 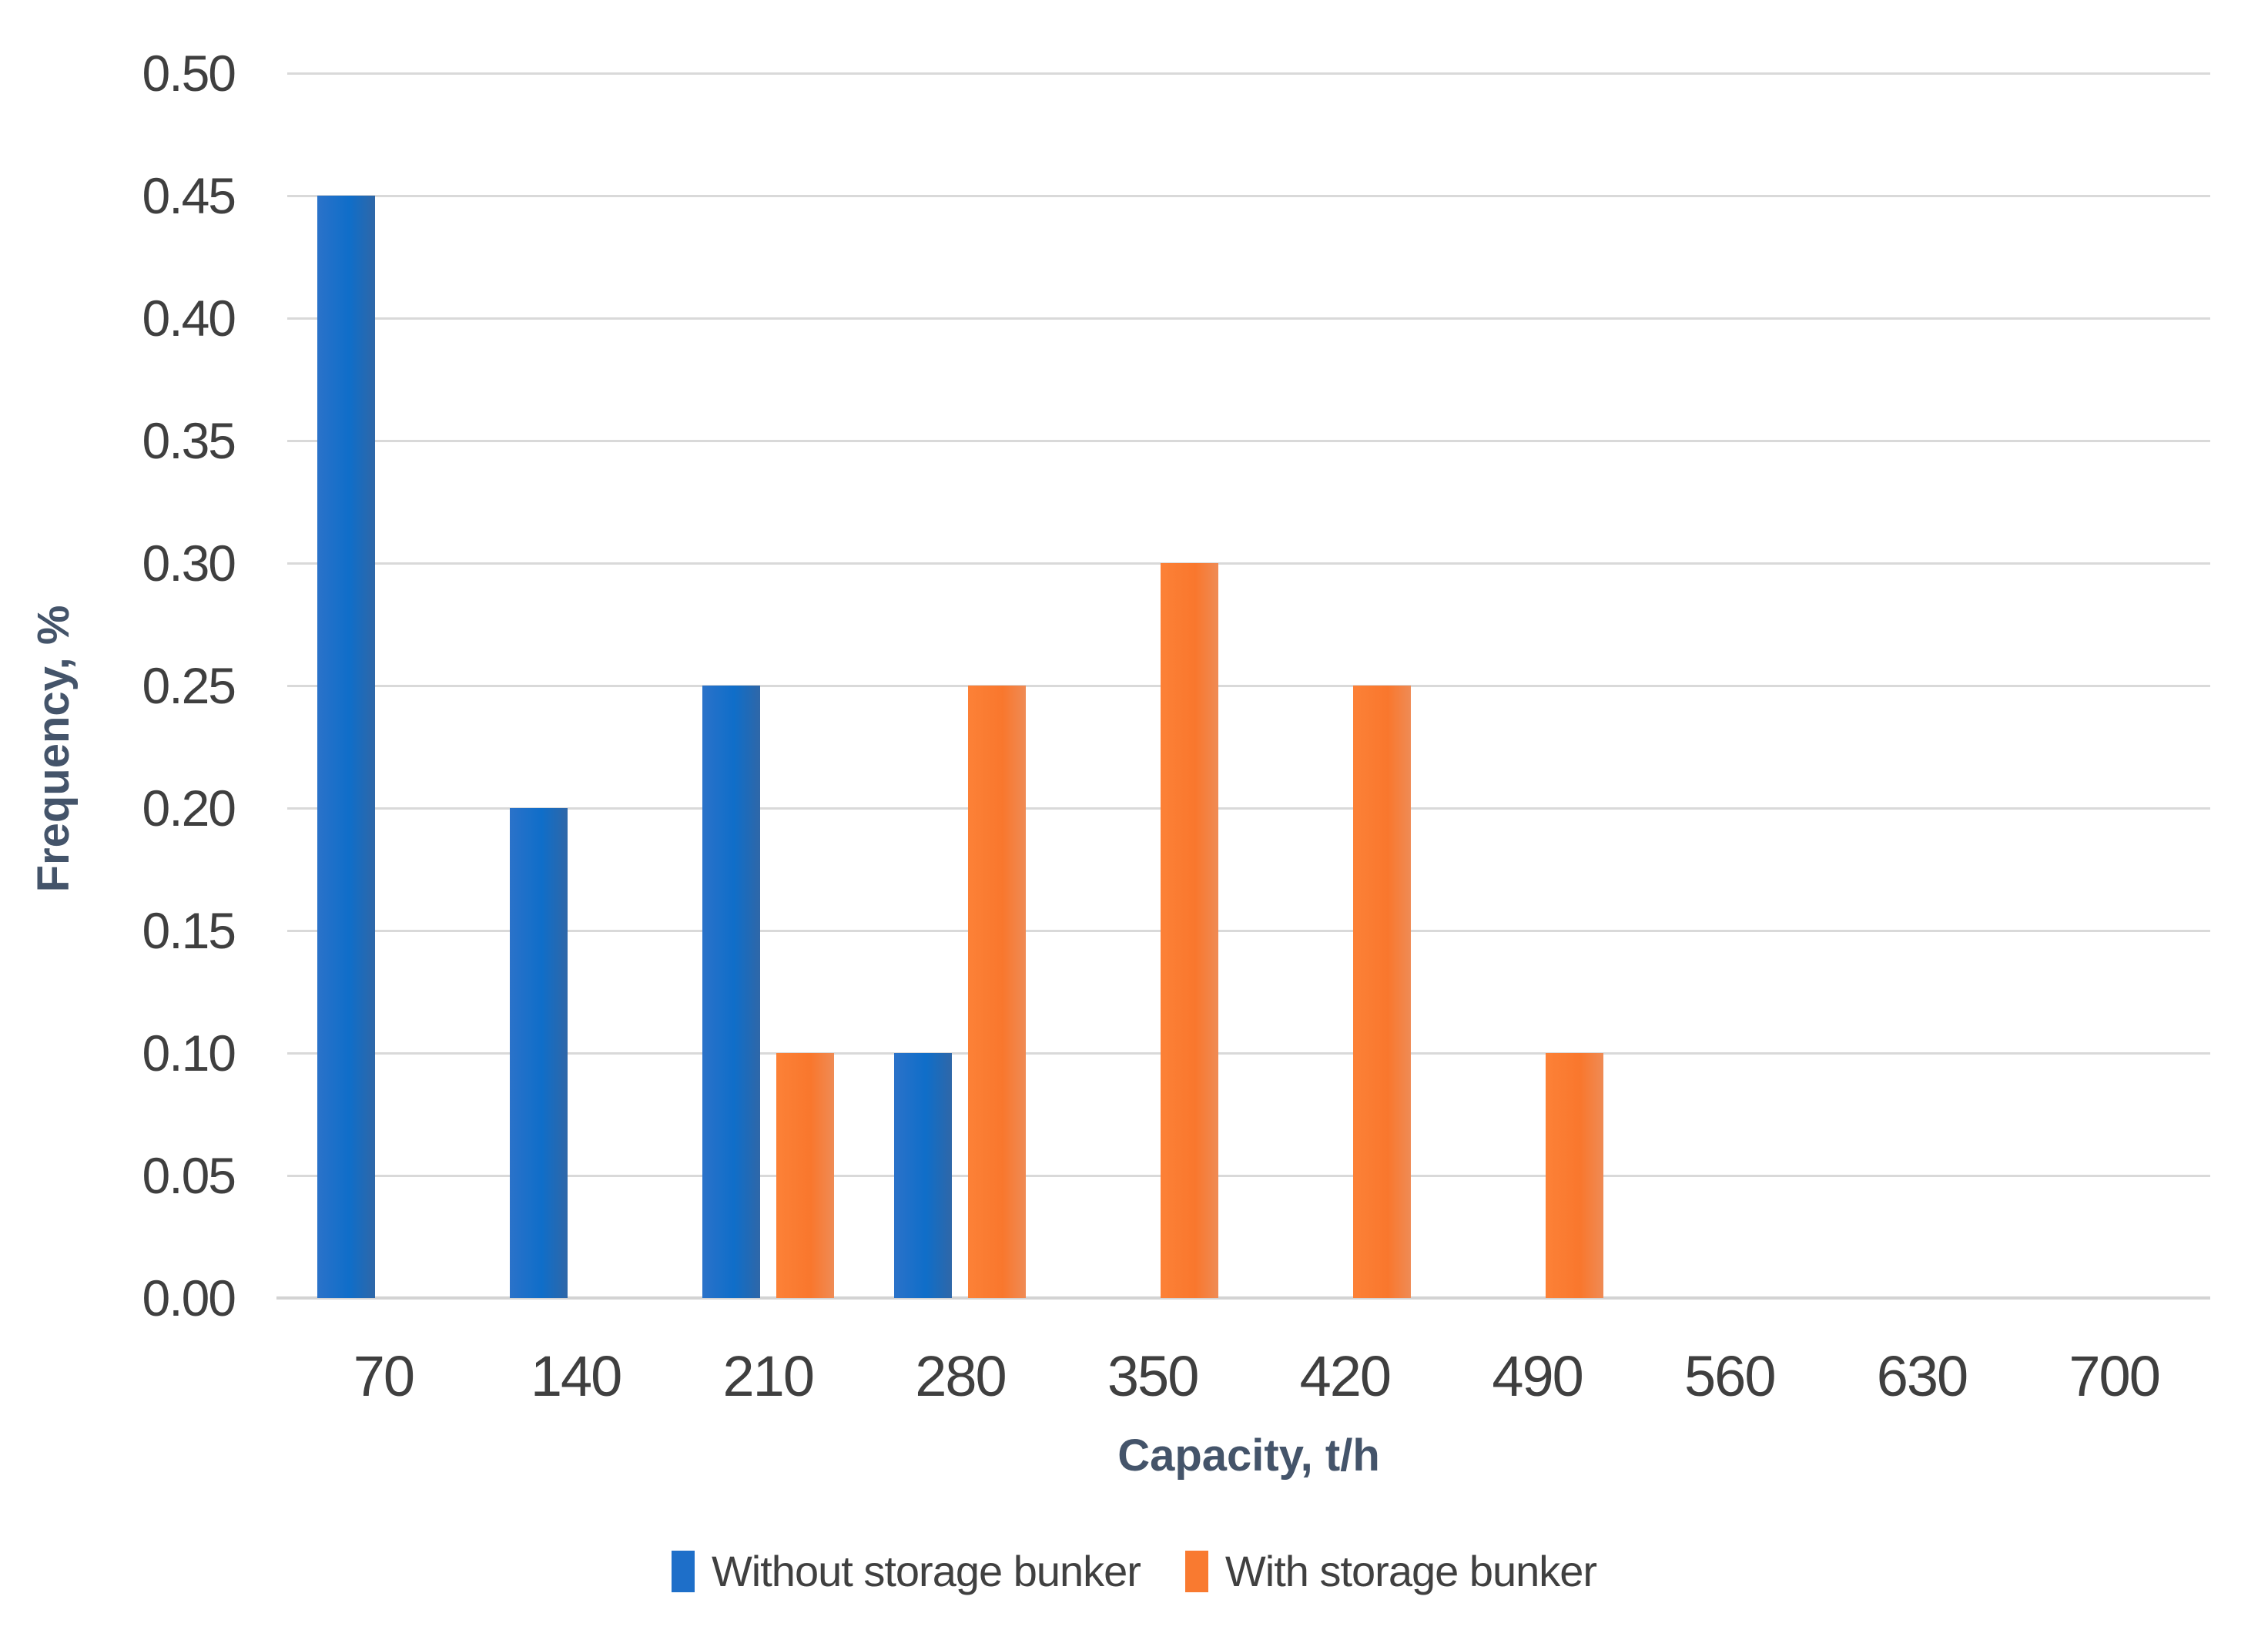 I want to click on y-tick-label: 0.00, so click(x=189, y=1297).